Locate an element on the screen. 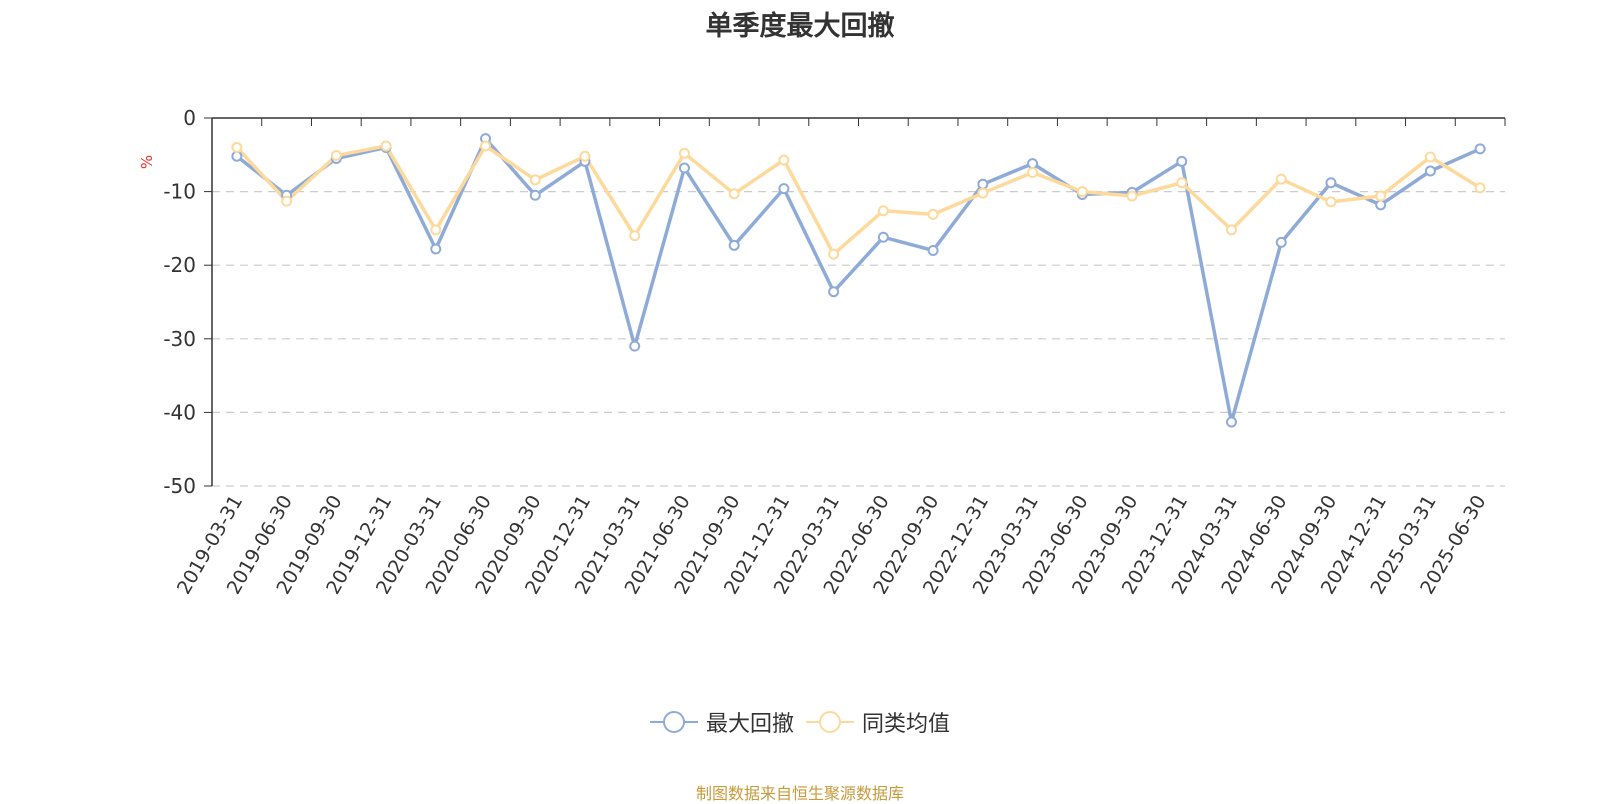  legend: 最大回撤 同类均值 is located at coordinates (800, 722).